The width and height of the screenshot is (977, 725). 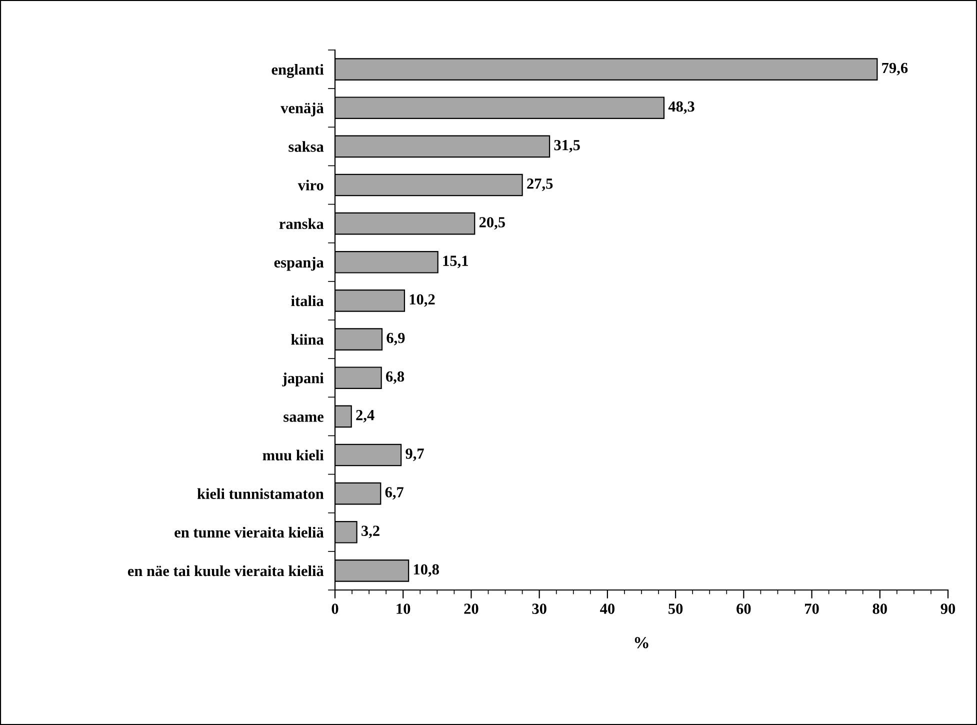 I want to click on y-tick-label: espanja, so click(x=299, y=263).